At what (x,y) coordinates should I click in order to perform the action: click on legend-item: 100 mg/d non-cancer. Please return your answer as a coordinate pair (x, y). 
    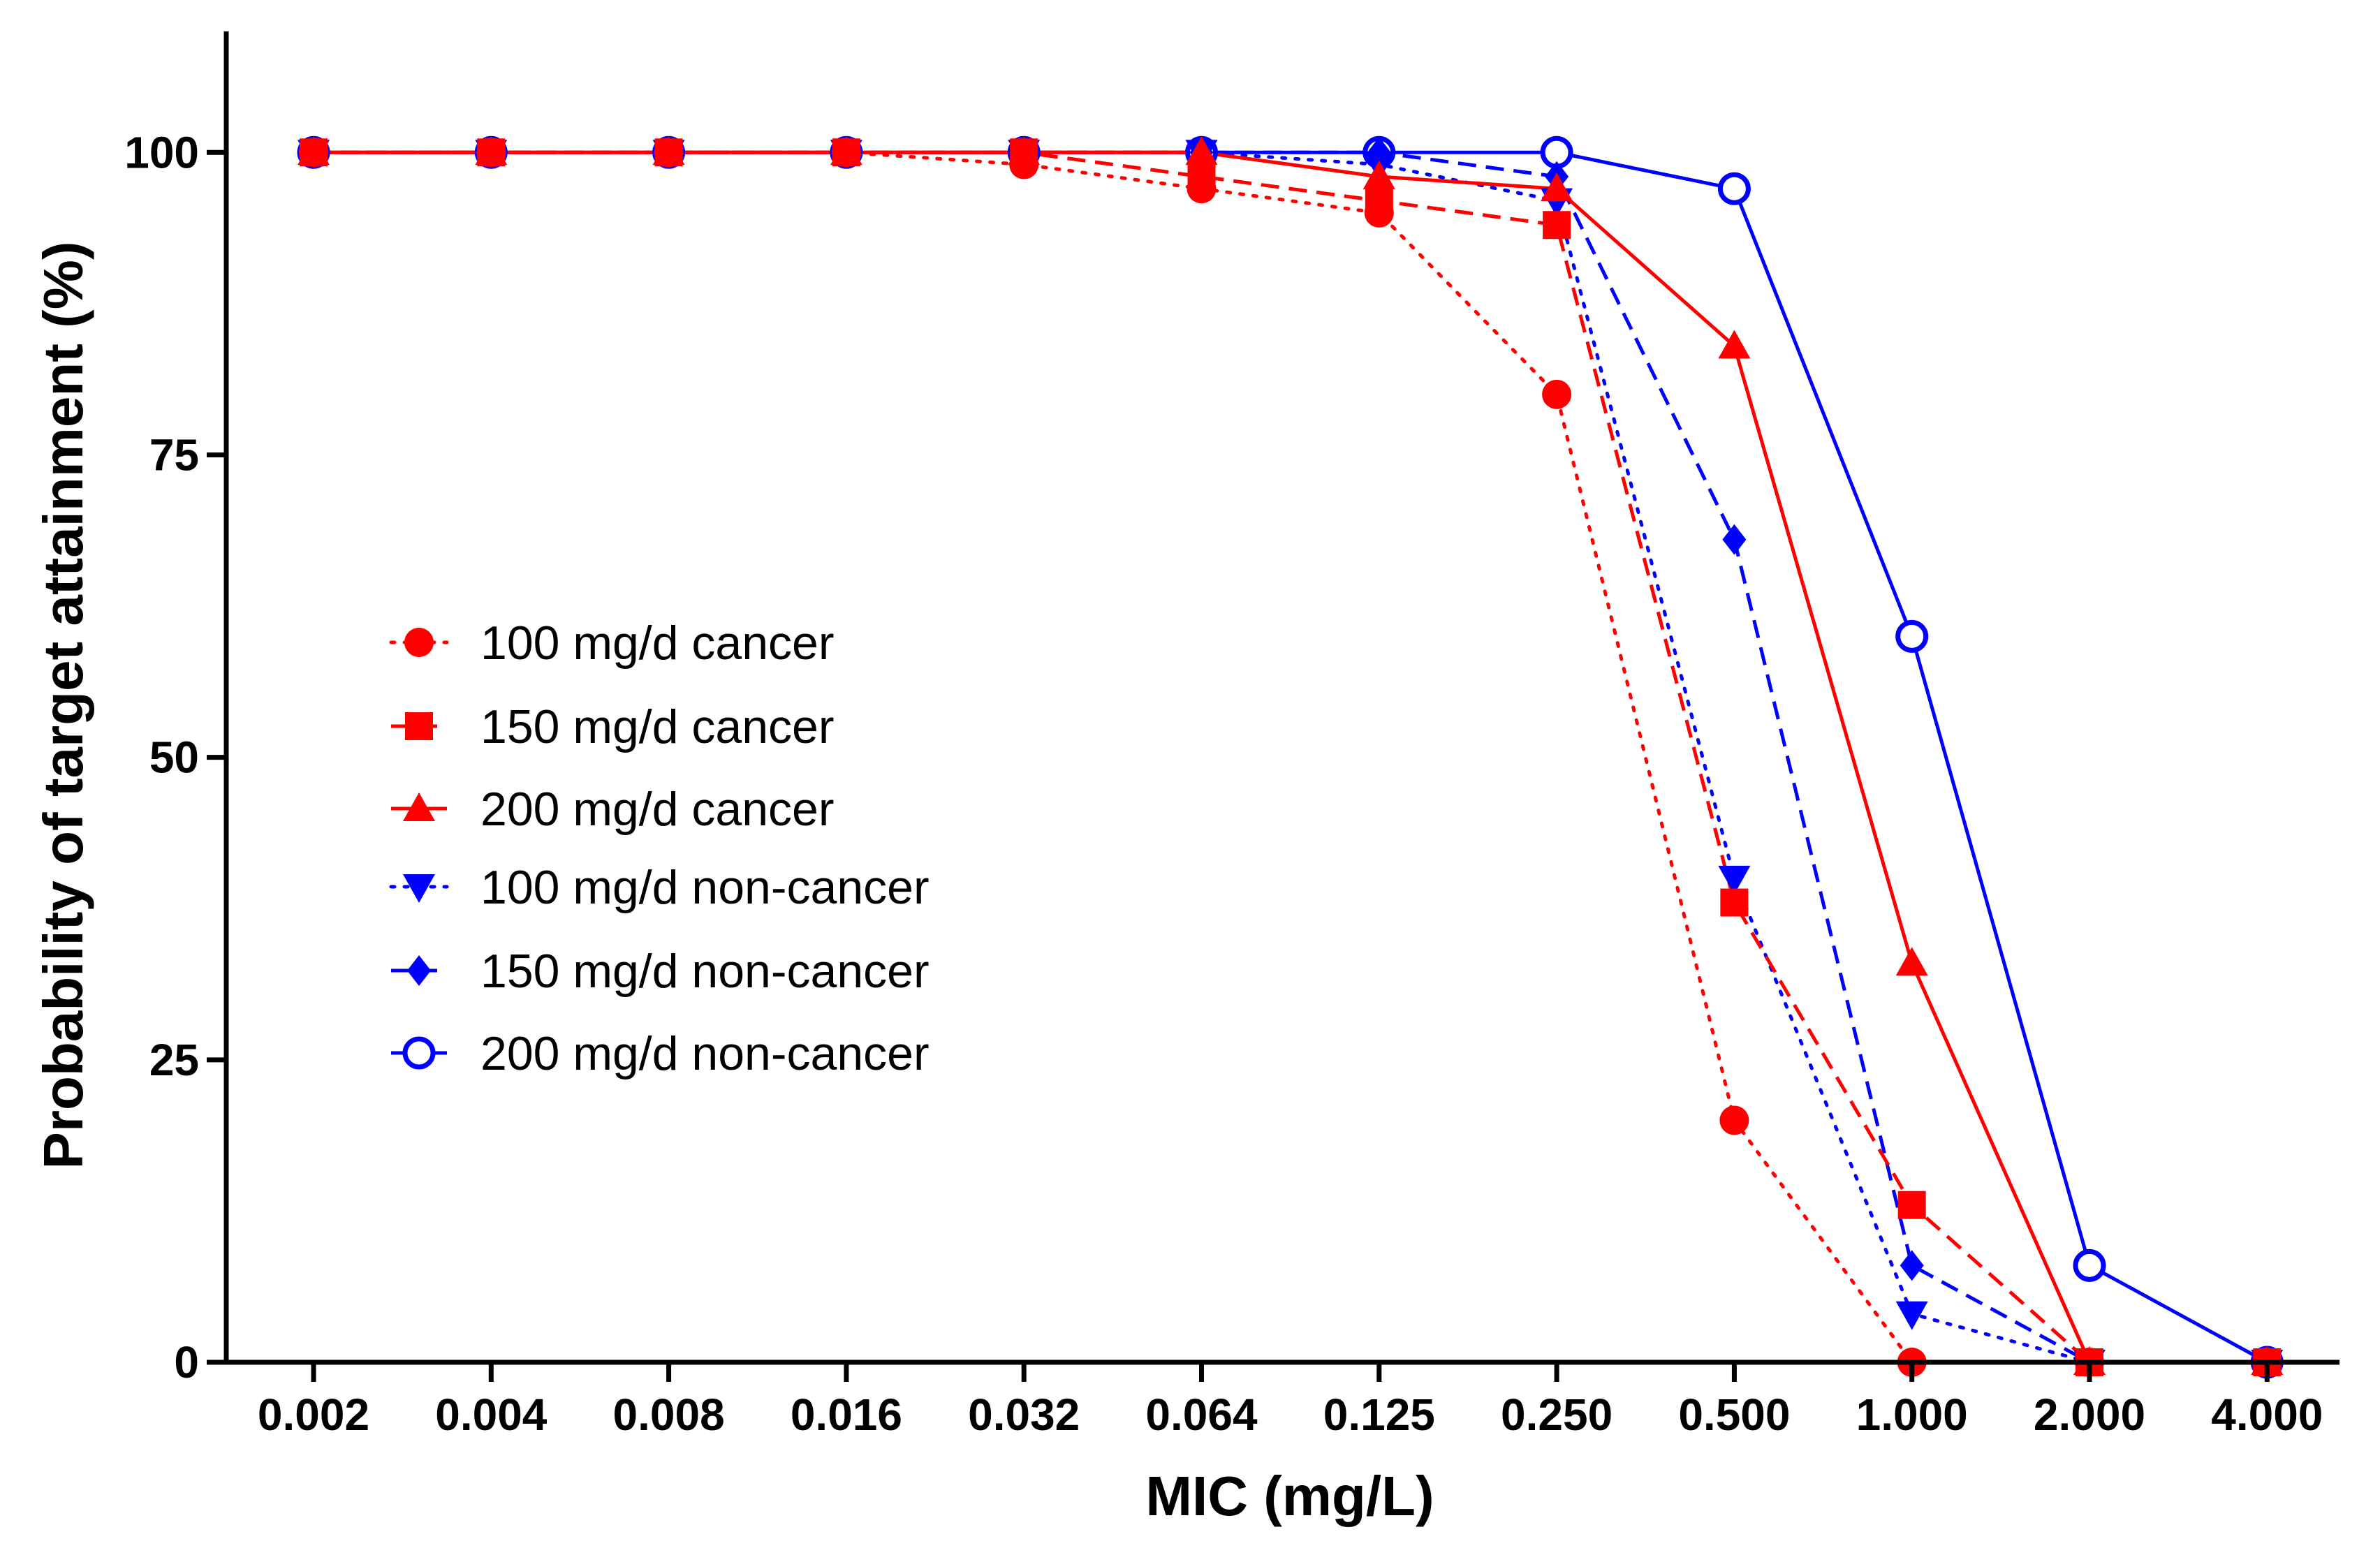
    Looking at the image, I should click on (660, 887).